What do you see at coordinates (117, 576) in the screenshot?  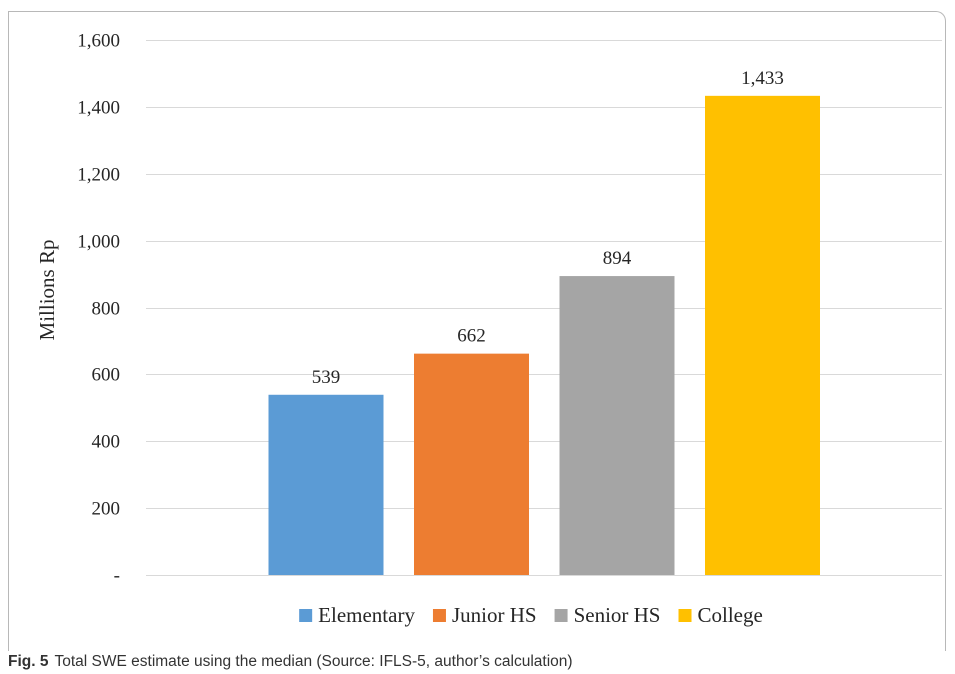 I see `y-tick-label: -` at bounding box center [117, 576].